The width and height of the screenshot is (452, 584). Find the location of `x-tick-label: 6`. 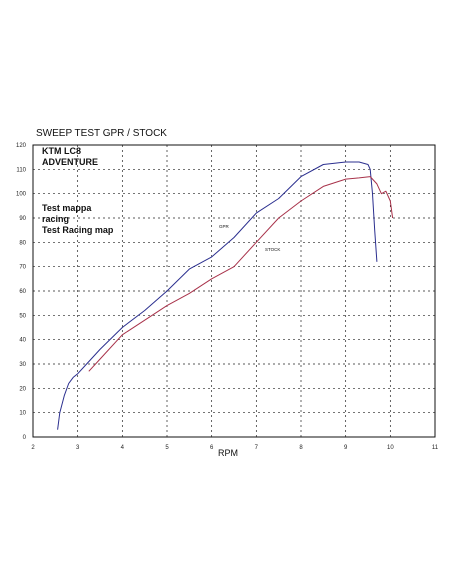

x-tick-label: 6 is located at coordinates (212, 448).